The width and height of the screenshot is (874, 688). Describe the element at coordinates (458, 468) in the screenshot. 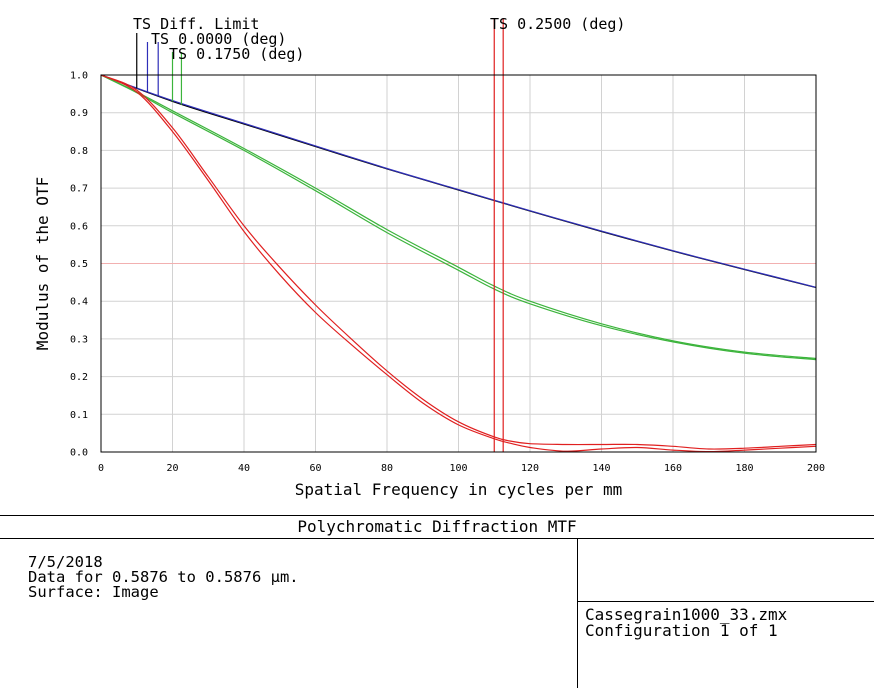

I see `x-tick-label: 100` at that location.